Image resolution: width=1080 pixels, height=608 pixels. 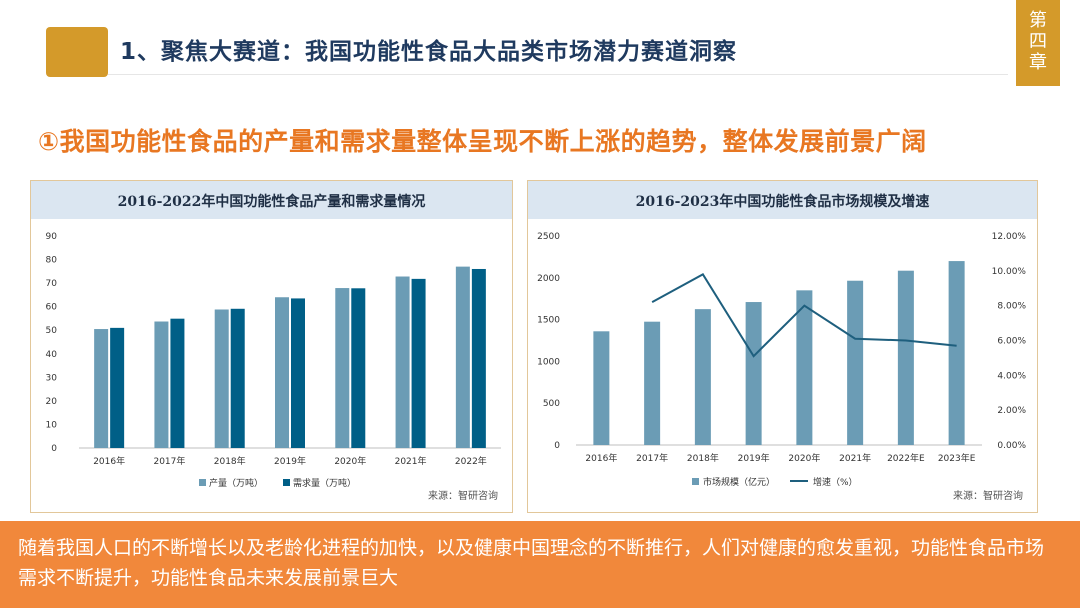 I want to click on y2-tick-label: 10.00%, so click(x=1009, y=272).